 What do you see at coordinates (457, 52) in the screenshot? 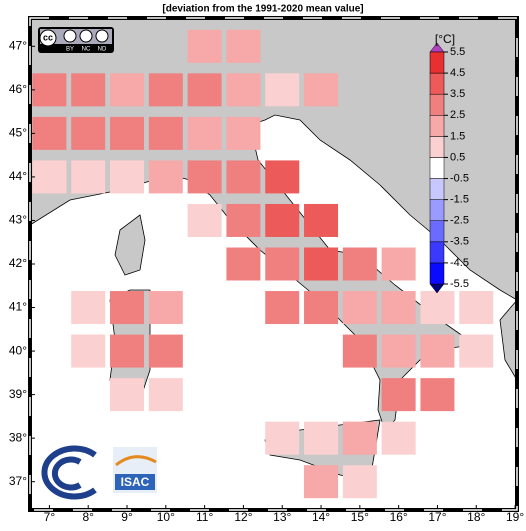
I see `colorbar-label: 5.5` at bounding box center [457, 52].